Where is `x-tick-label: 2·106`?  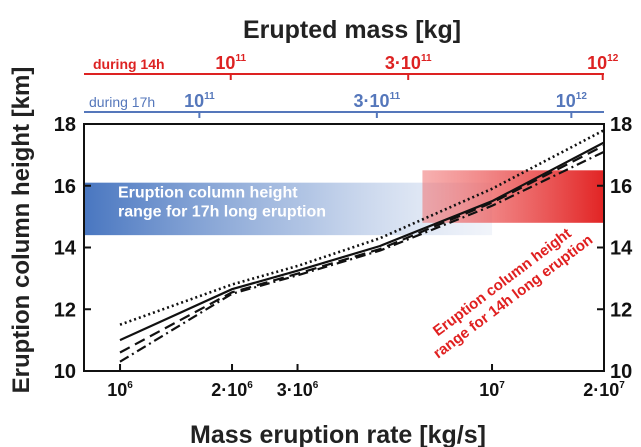
x-tick-label: 2·106 is located at coordinates (232, 390).